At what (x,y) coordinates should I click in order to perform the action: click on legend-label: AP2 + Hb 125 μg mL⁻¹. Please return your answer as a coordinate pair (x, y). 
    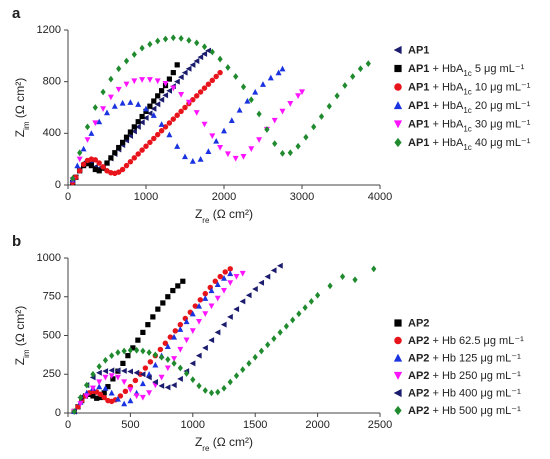
    Looking at the image, I should click on (464, 358).